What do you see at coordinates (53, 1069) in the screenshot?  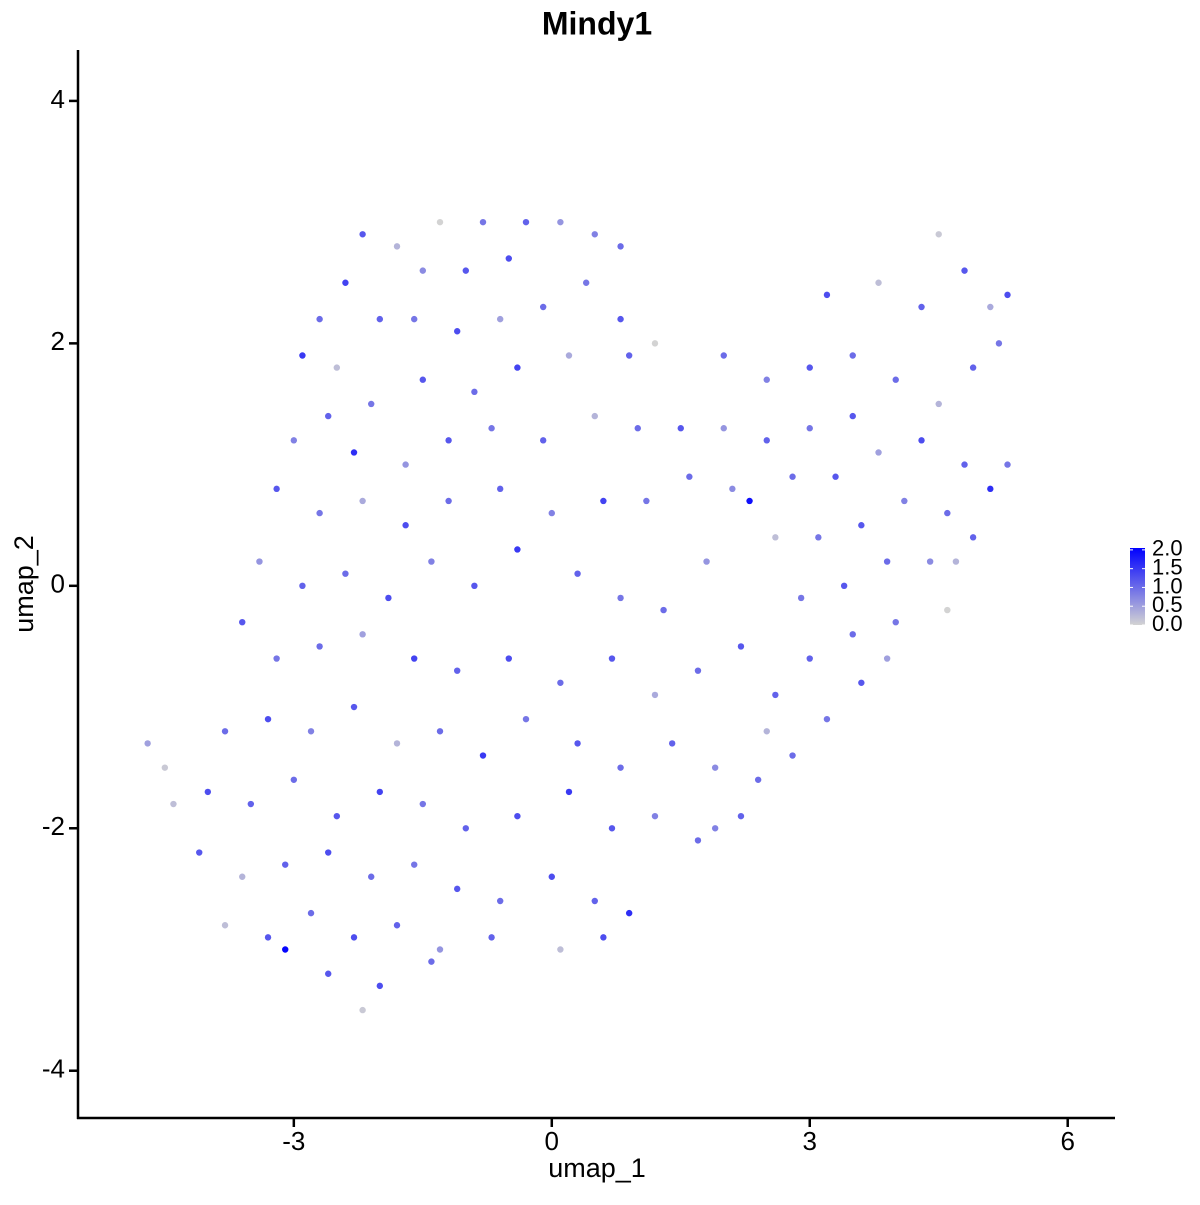 I see `y-tick-label: -4` at bounding box center [53, 1069].